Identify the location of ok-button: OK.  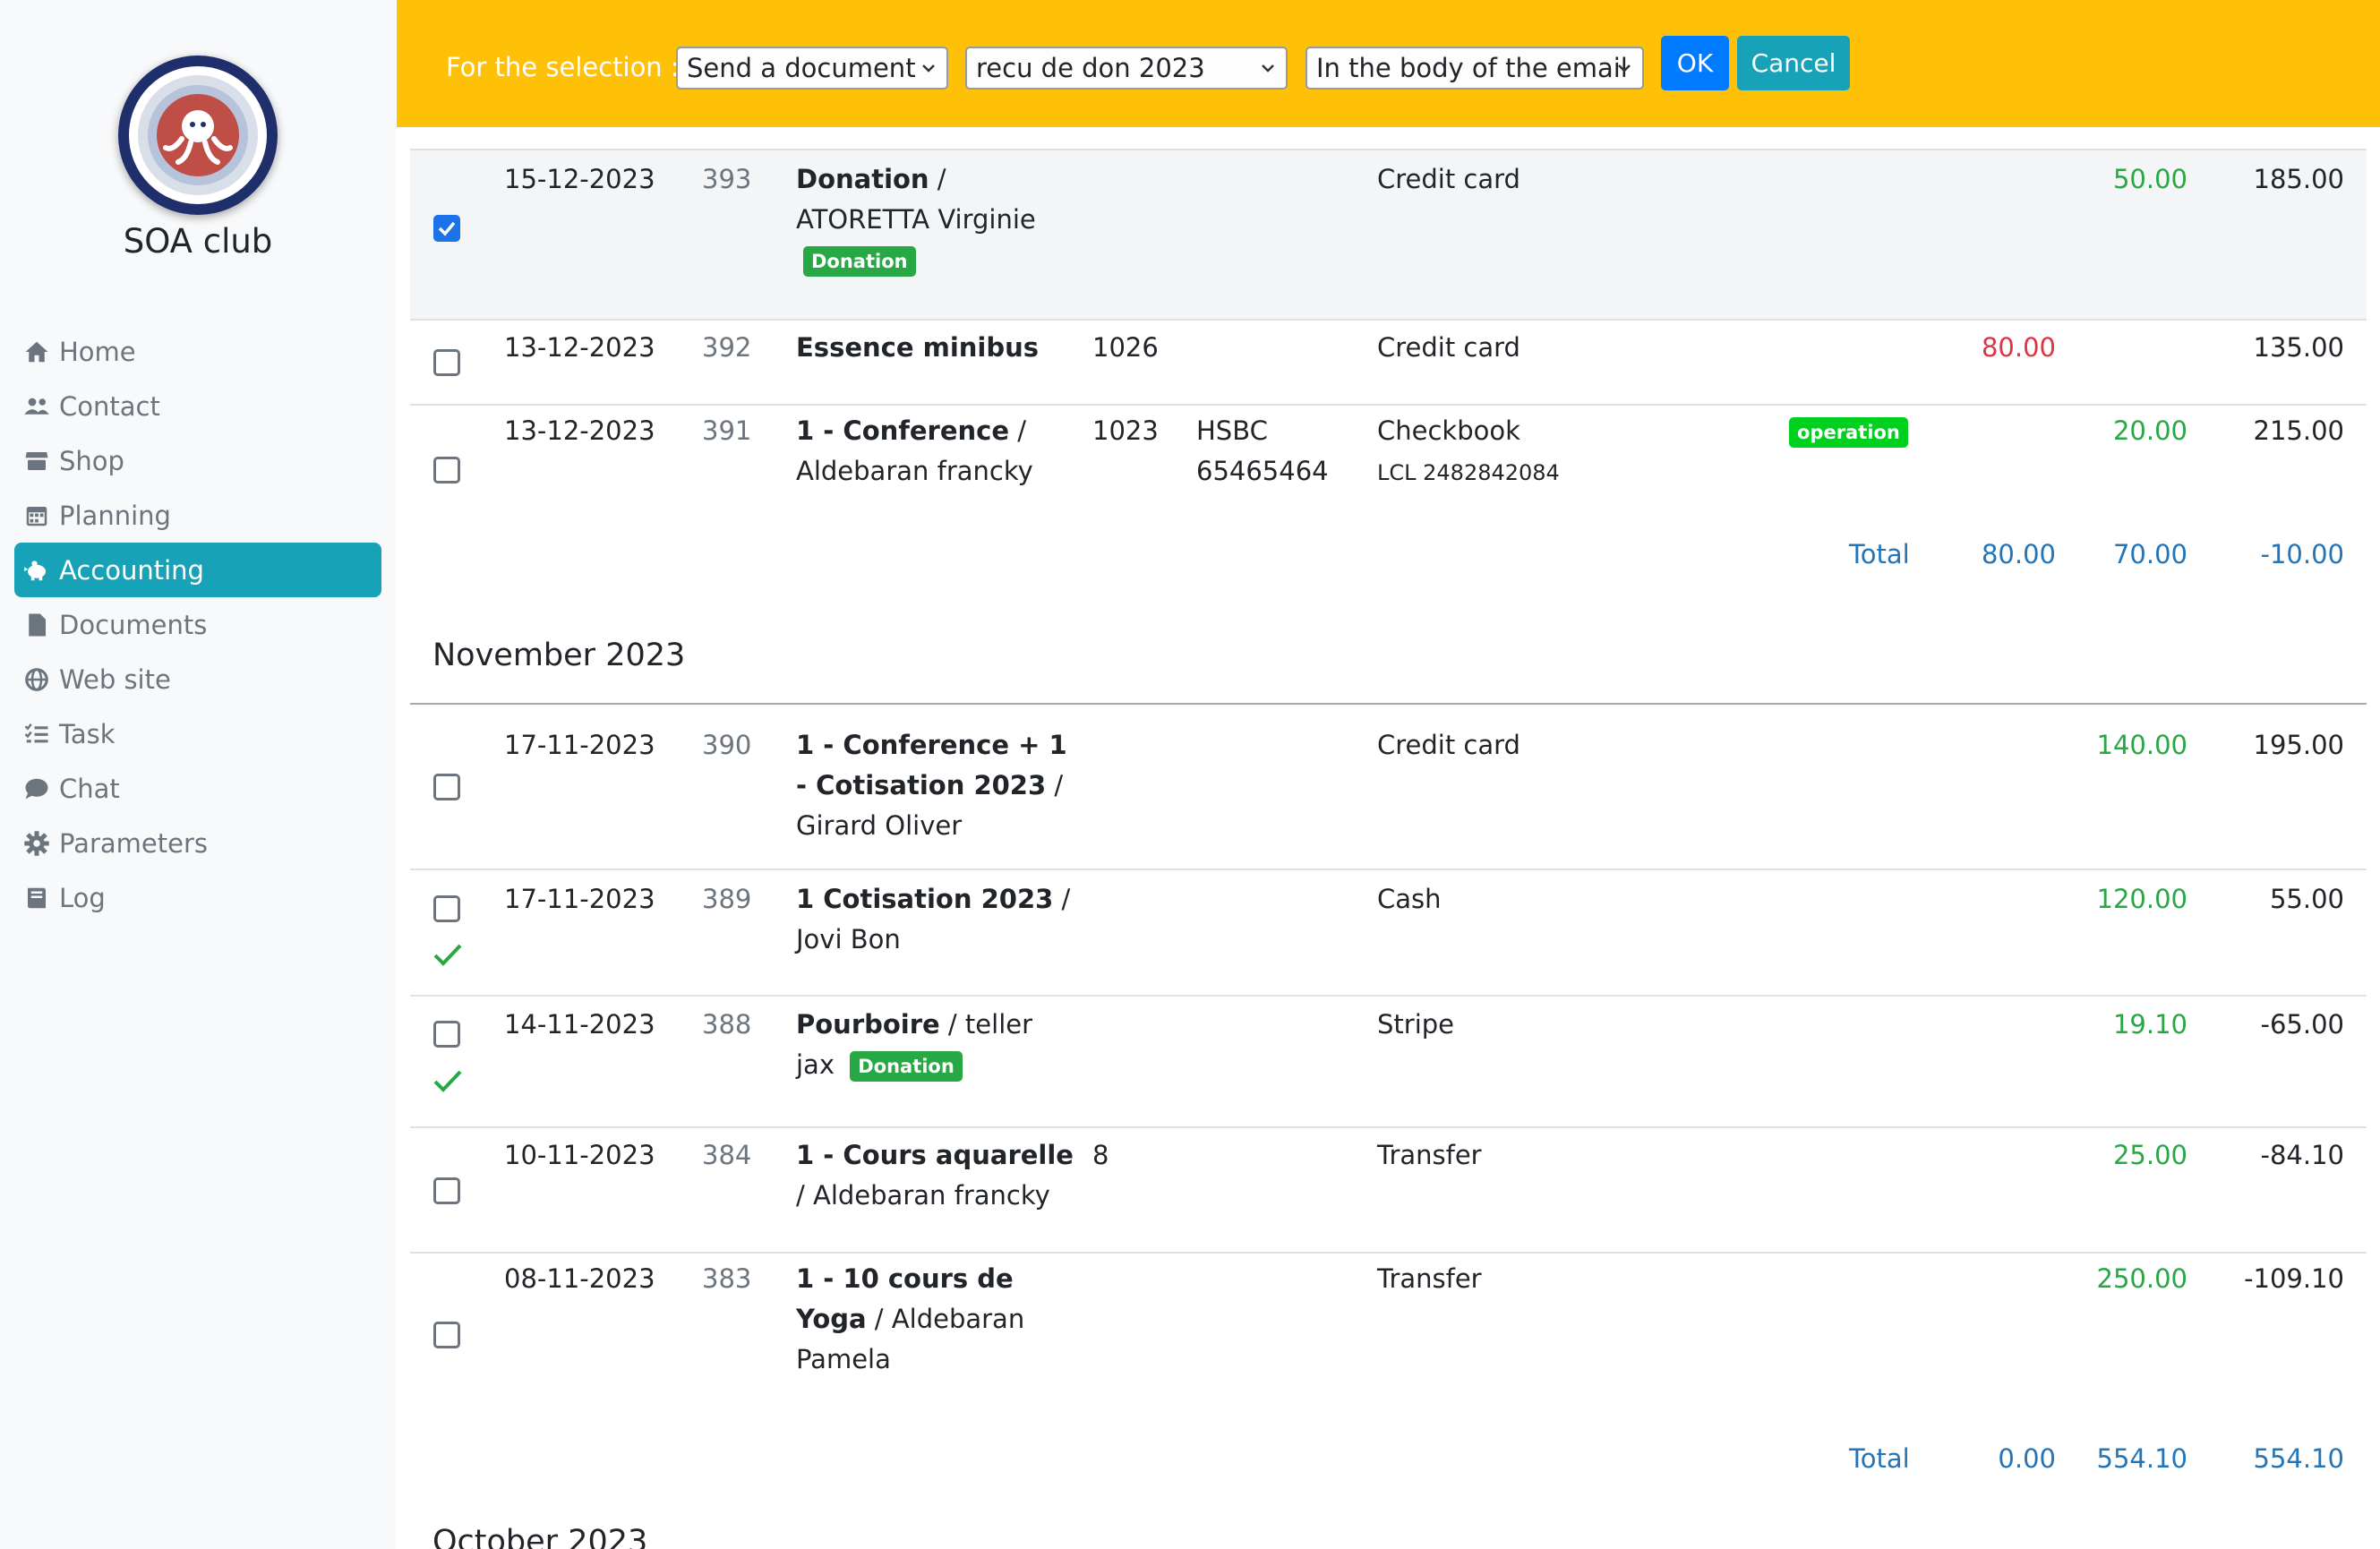
(1695, 63).